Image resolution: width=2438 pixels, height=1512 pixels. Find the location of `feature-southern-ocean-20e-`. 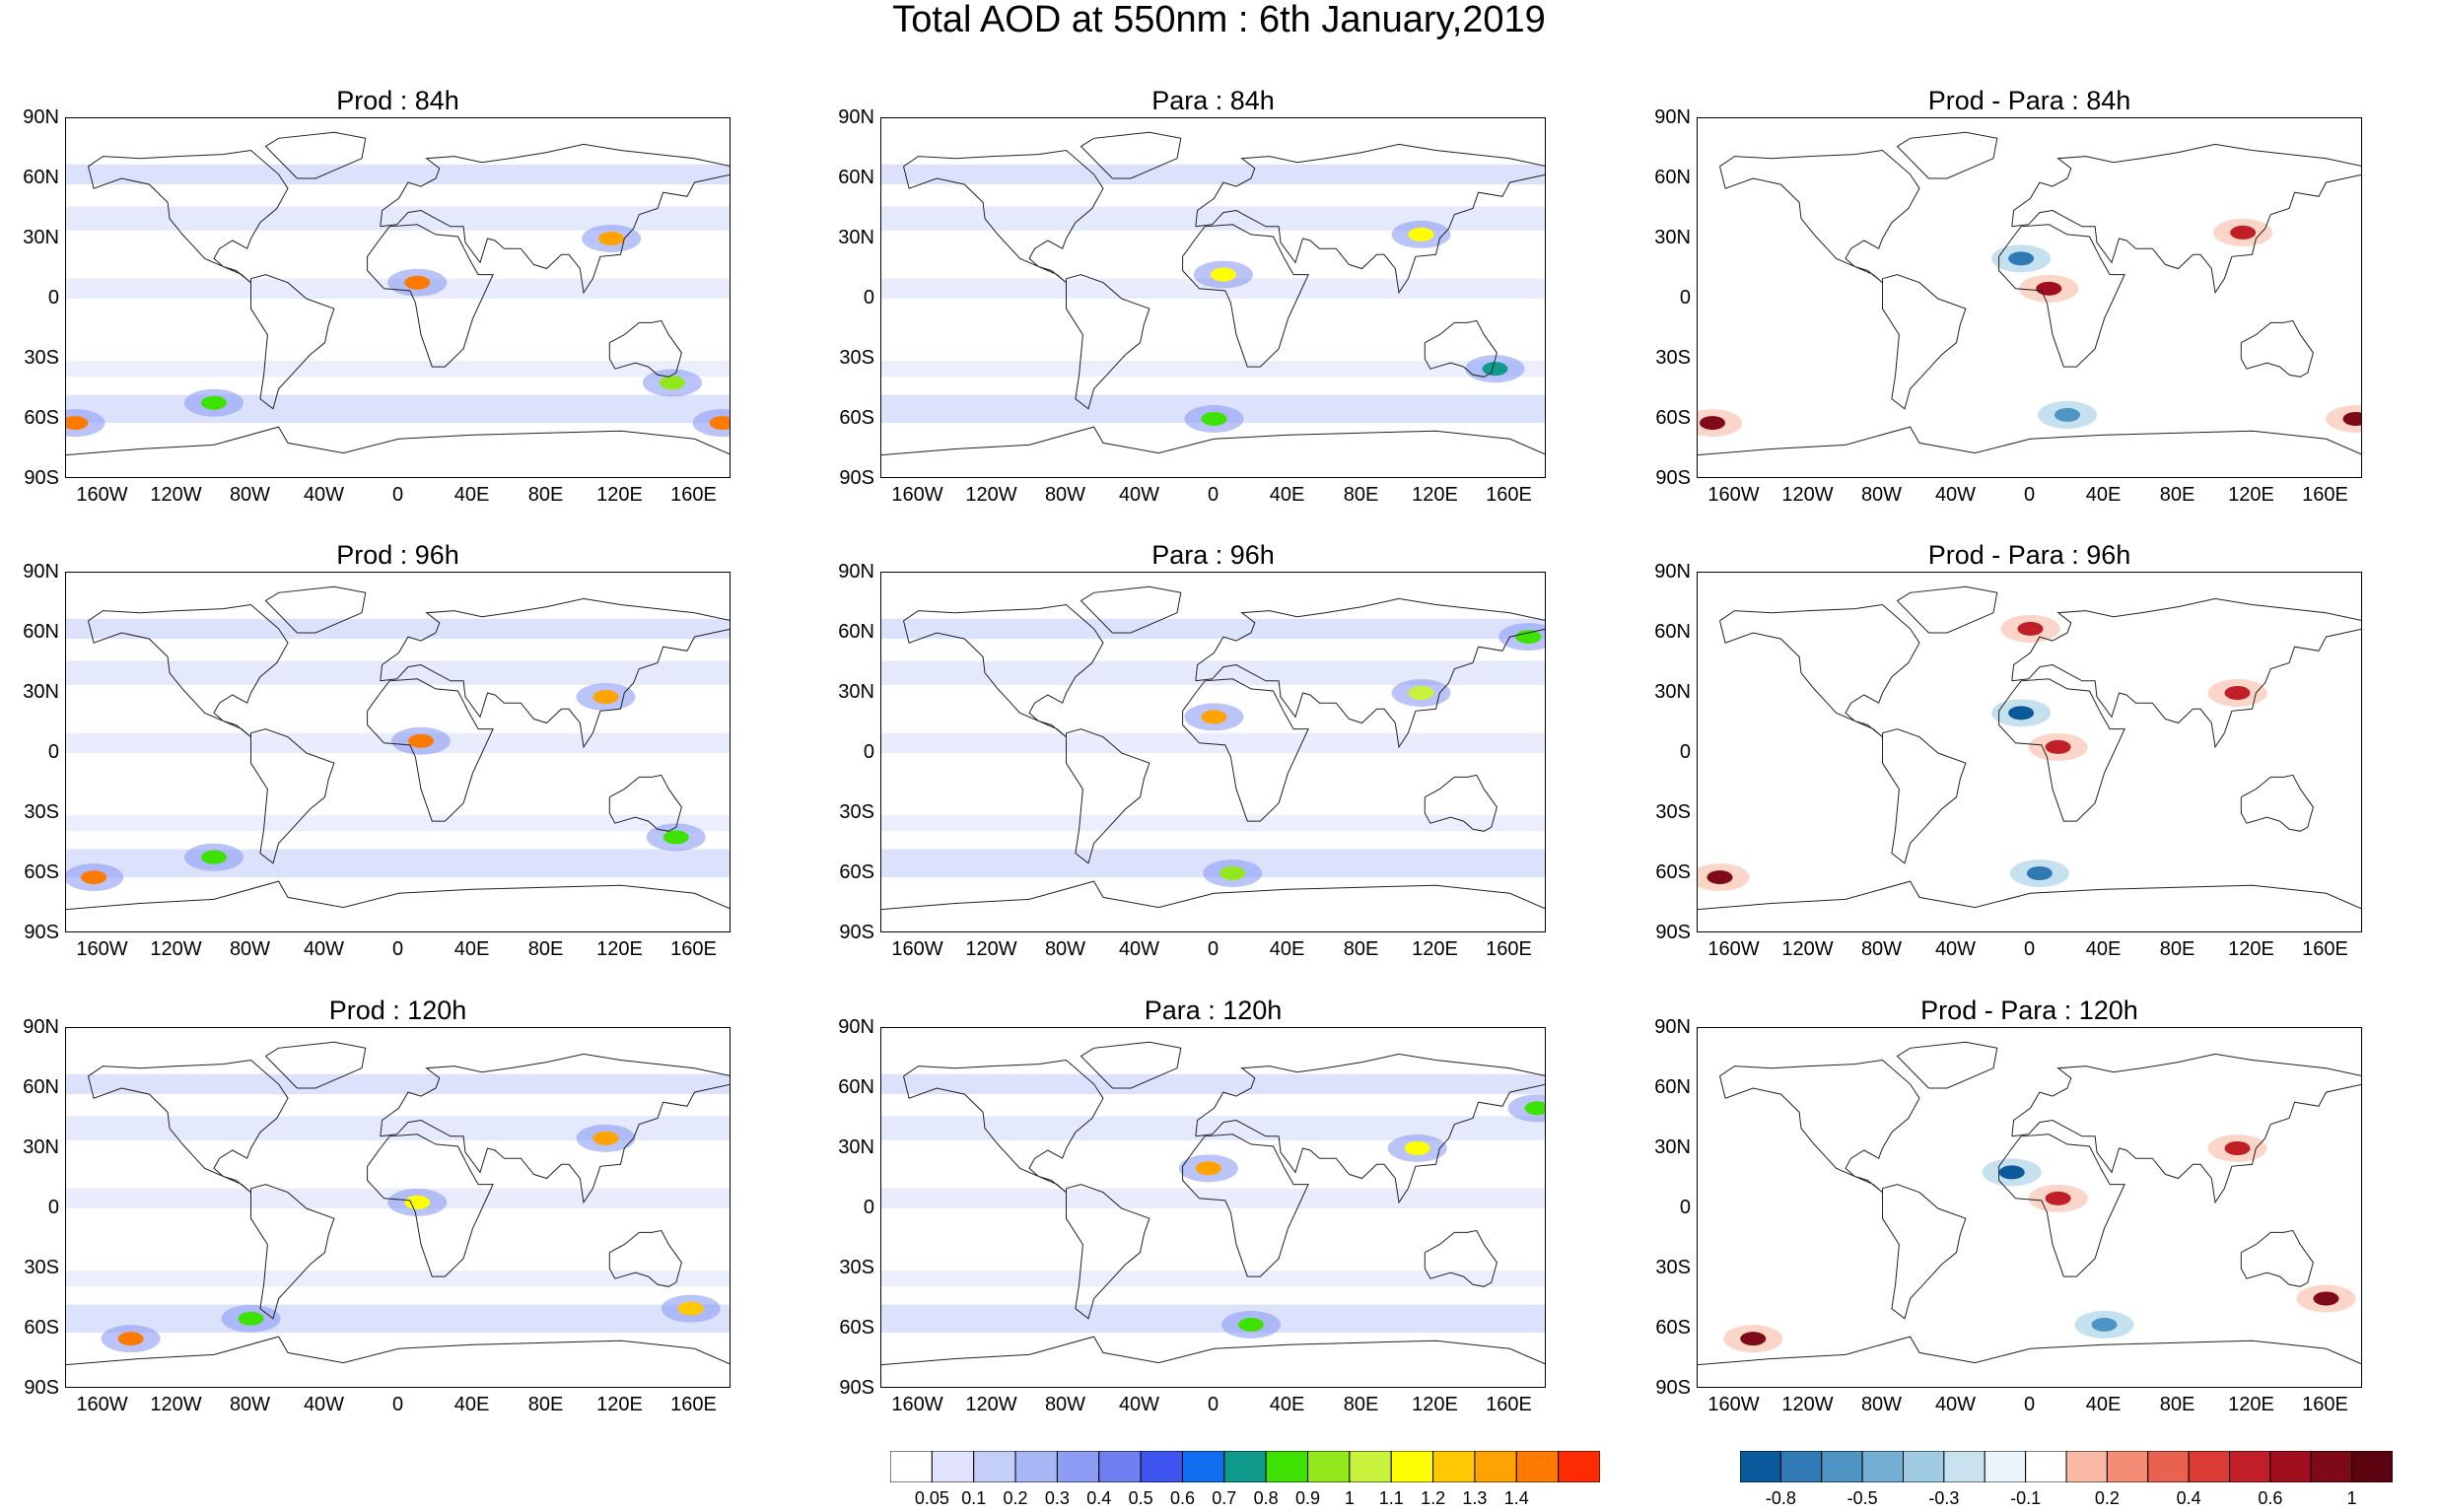

feature-southern-ocean-20e- is located at coordinates (1251, 1325).